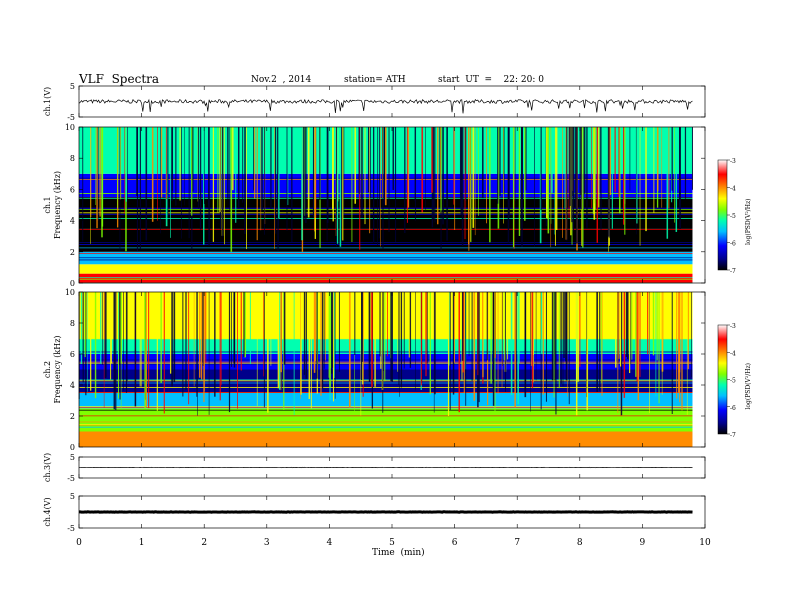 This screenshot has width=792, height=612. I want to click on station-label: station= ATH, so click(375, 80).